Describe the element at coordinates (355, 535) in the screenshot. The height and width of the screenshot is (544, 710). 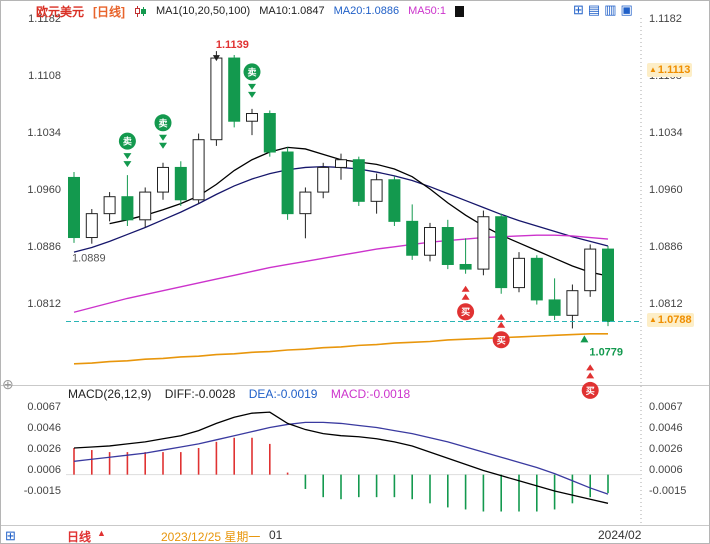
I see `bottom-bar: ⊞ 日线 ▲ 2023/12/25 星期一 01 2024/02` at that location.